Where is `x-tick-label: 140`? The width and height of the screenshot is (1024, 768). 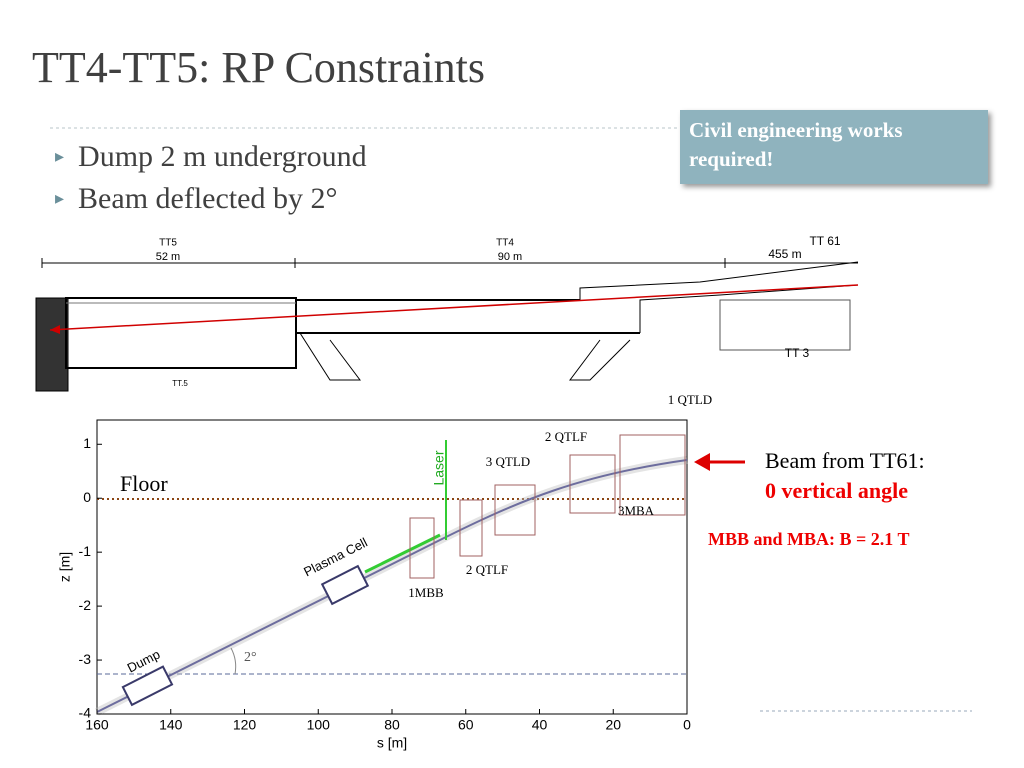 x-tick-label: 140 is located at coordinates (171, 725).